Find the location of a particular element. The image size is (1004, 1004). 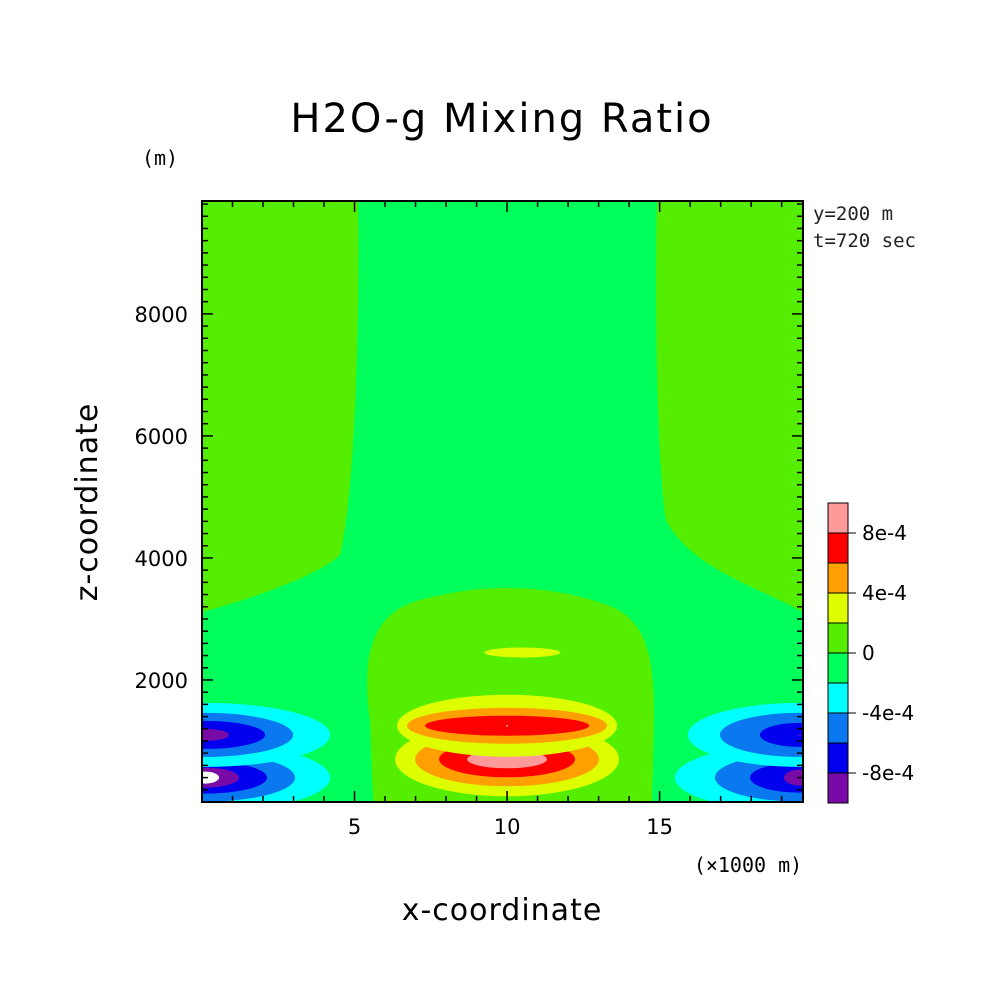

y-axis-label: z-coordinate is located at coordinates (87, 502).